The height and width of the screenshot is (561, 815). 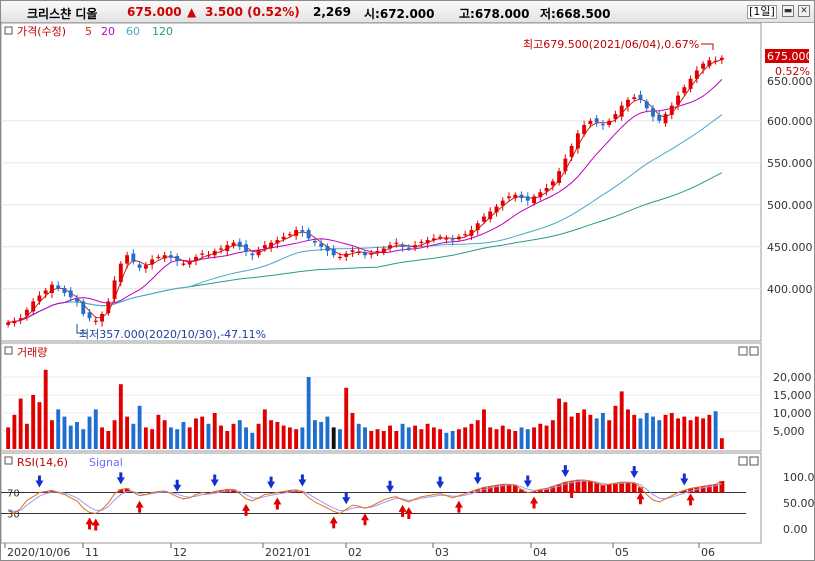 I want to click on y-tick-label: 600.000, so click(x=790, y=121).